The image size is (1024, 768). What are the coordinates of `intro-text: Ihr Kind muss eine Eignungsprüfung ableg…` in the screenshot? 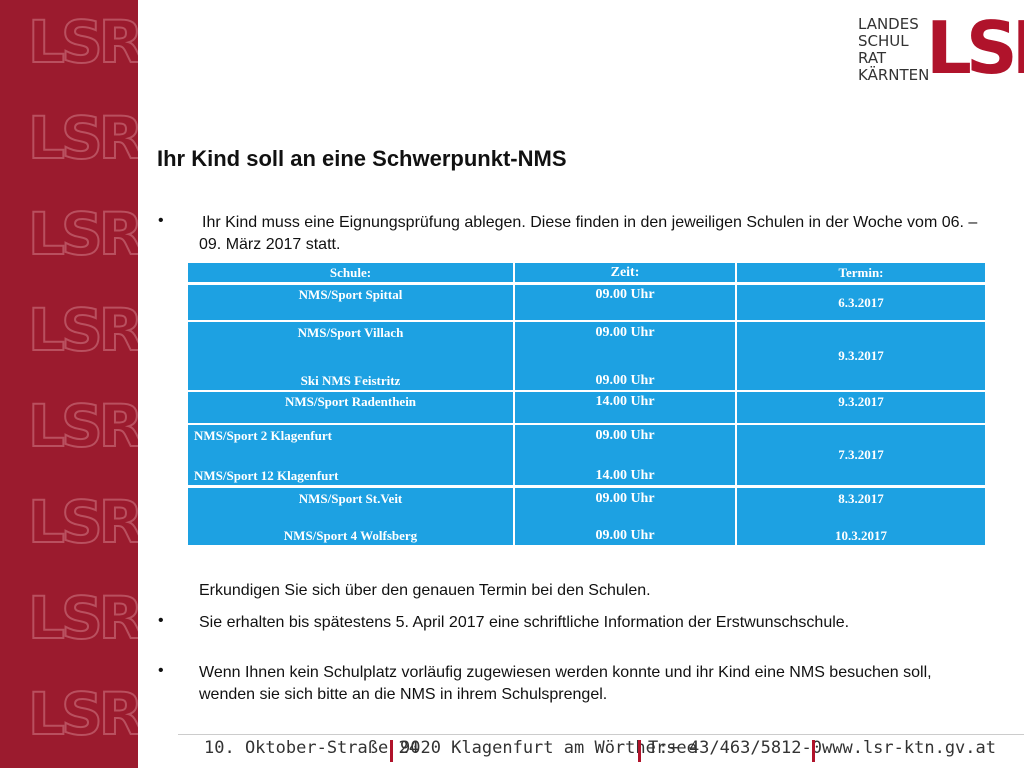 It's located at (588, 233).